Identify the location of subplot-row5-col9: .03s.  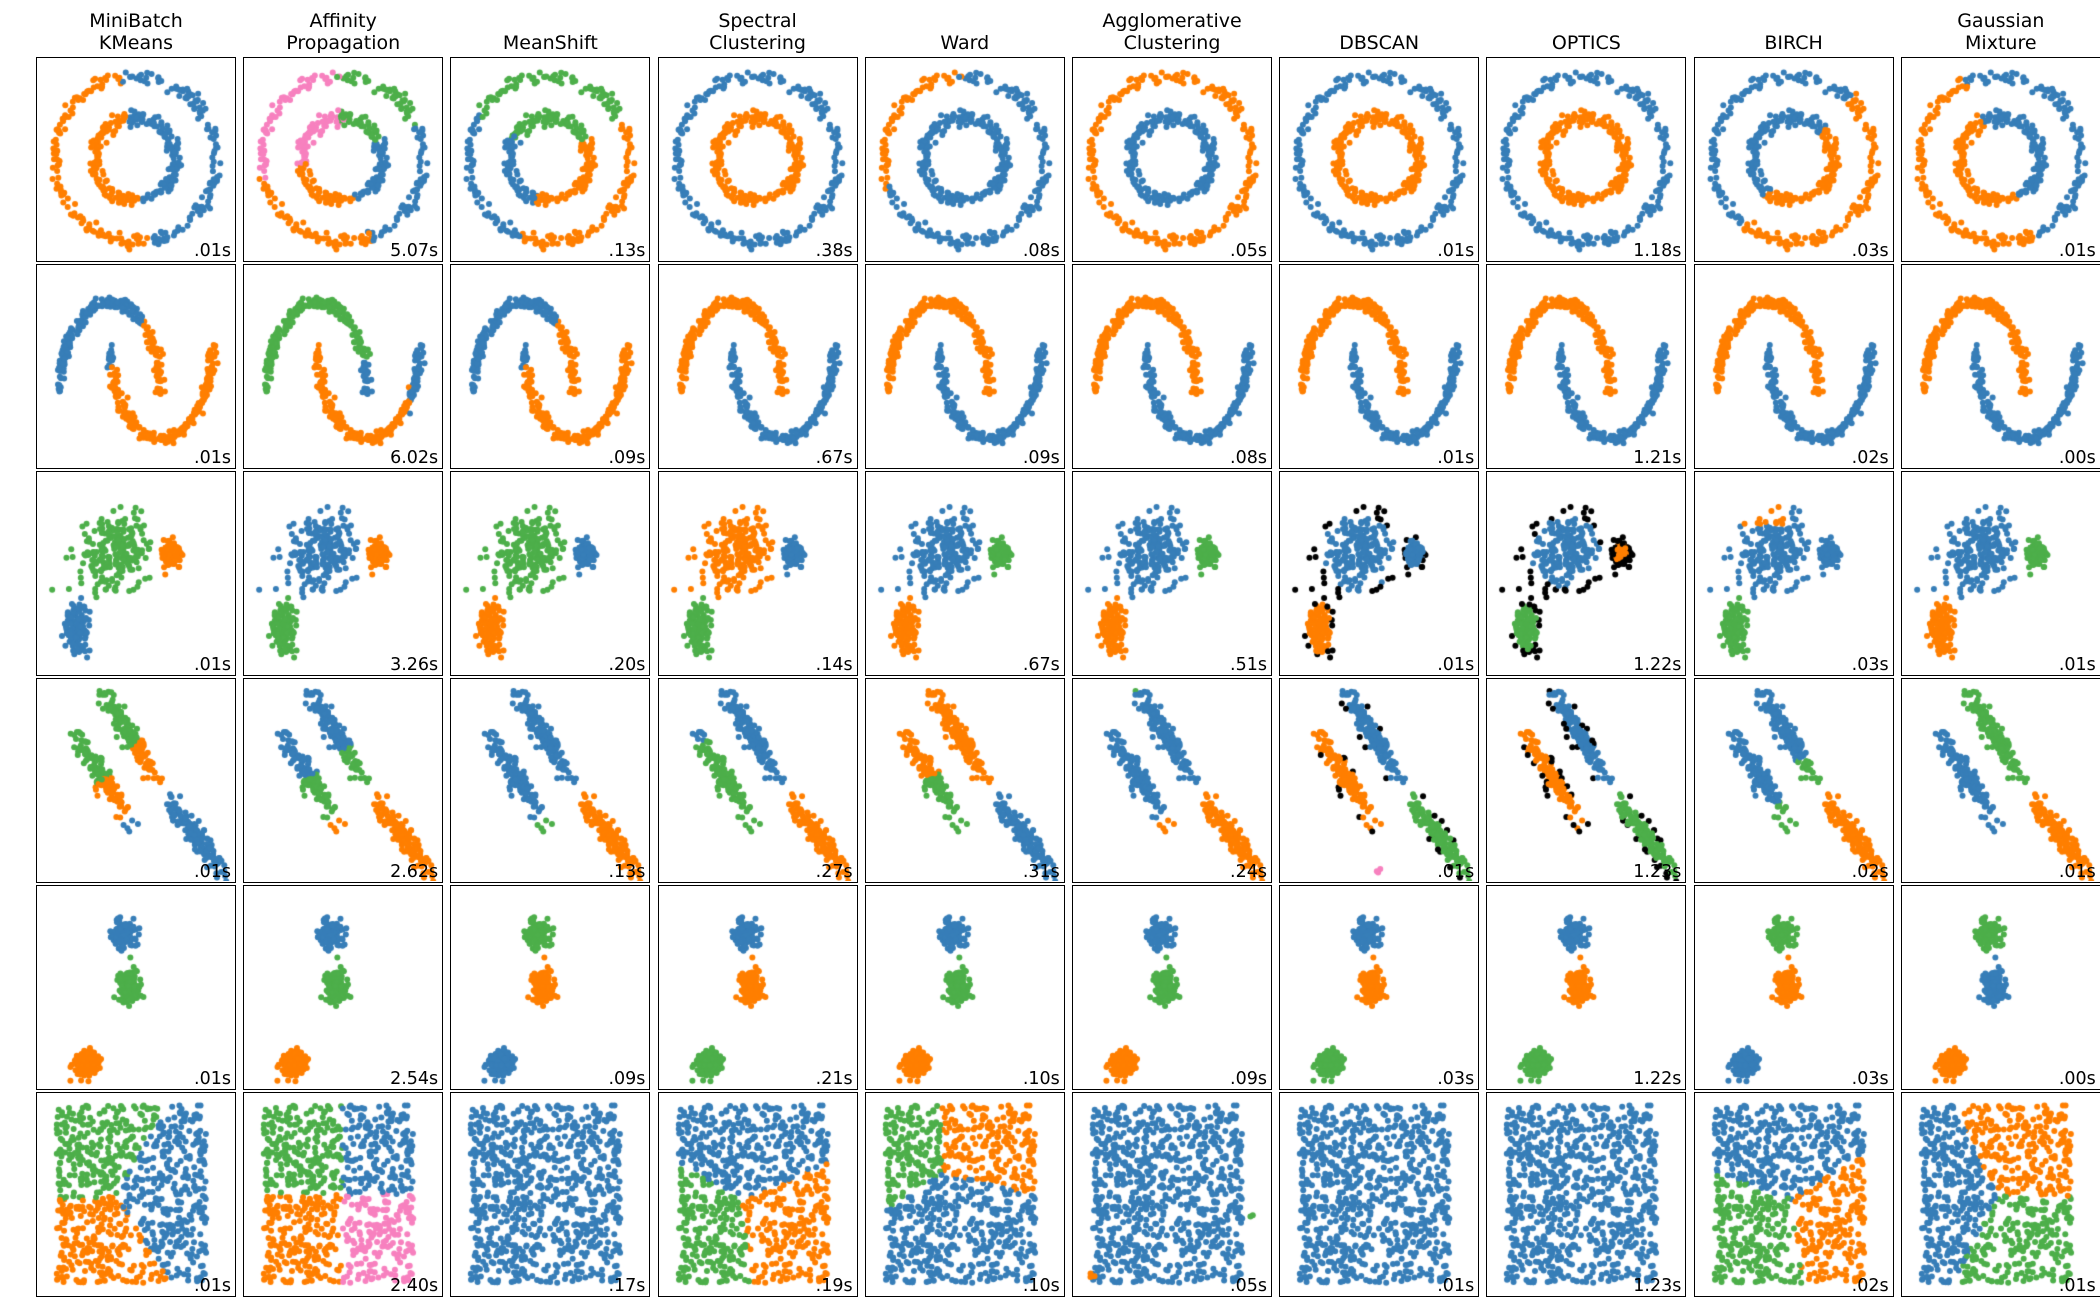
(1793, 987).